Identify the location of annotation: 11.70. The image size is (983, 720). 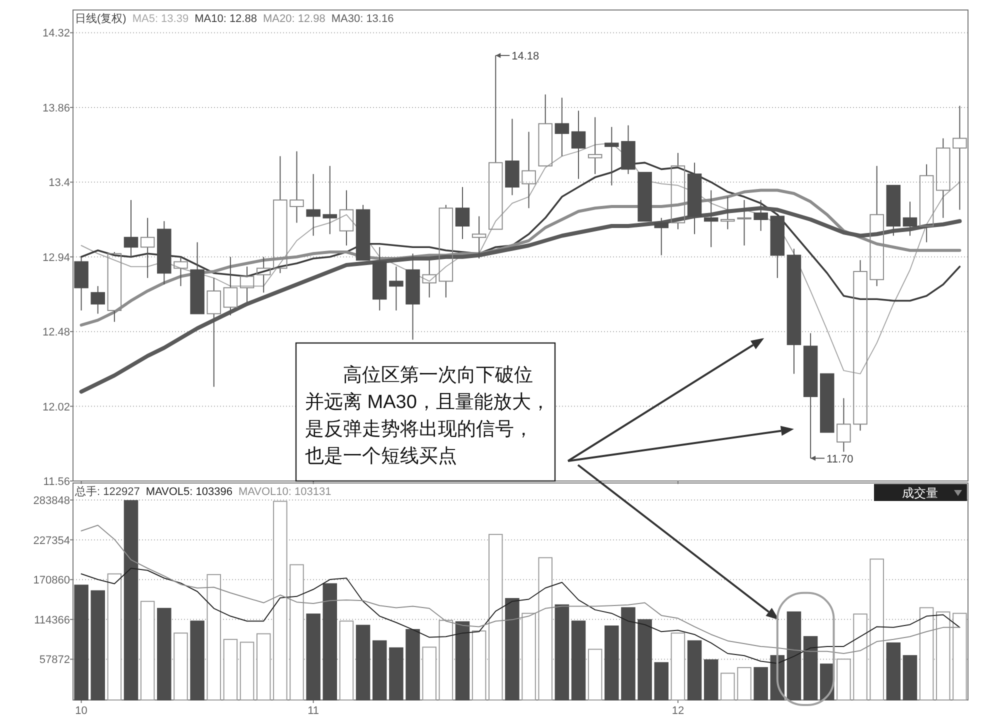
(840, 459).